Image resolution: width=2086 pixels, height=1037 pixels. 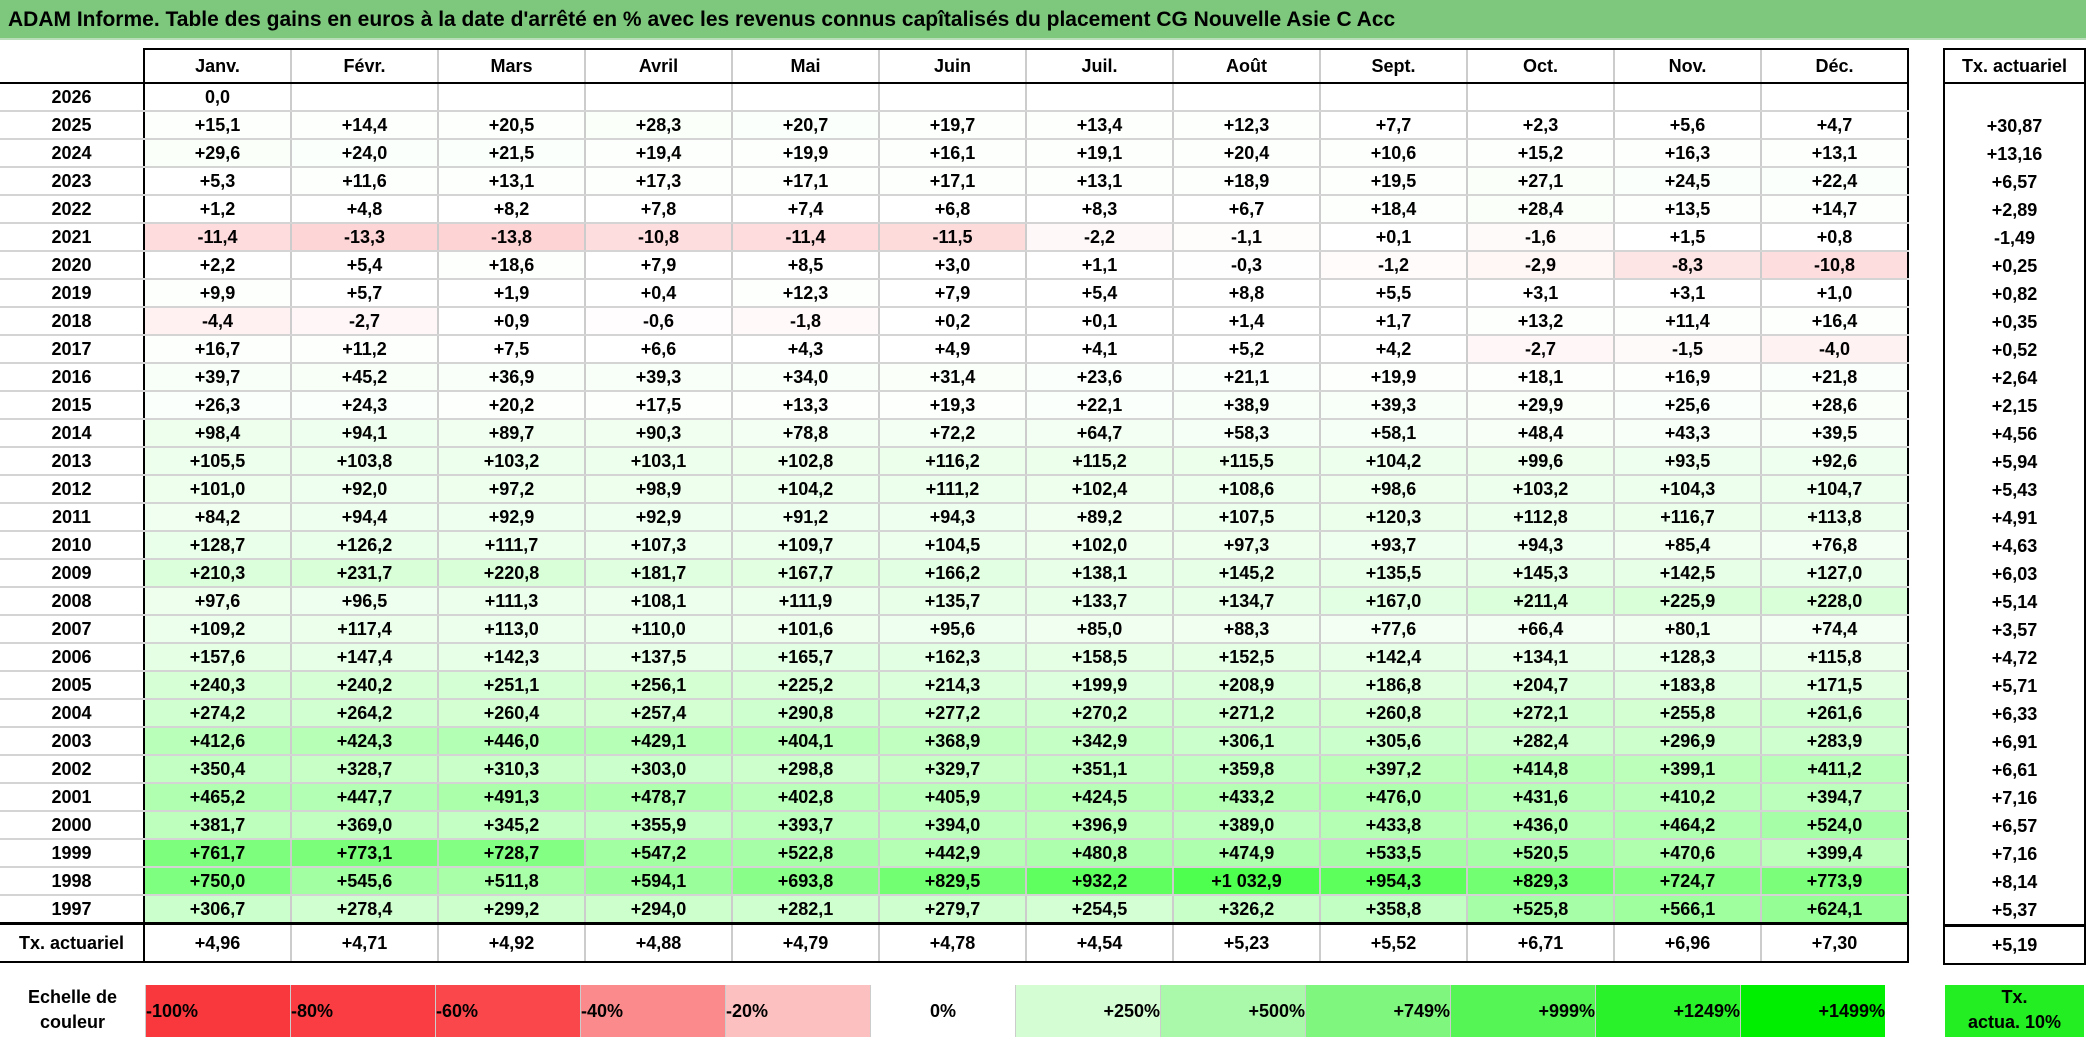 What do you see at coordinates (217, 433) in the screenshot?
I see `gain-cell: +98,4` at bounding box center [217, 433].